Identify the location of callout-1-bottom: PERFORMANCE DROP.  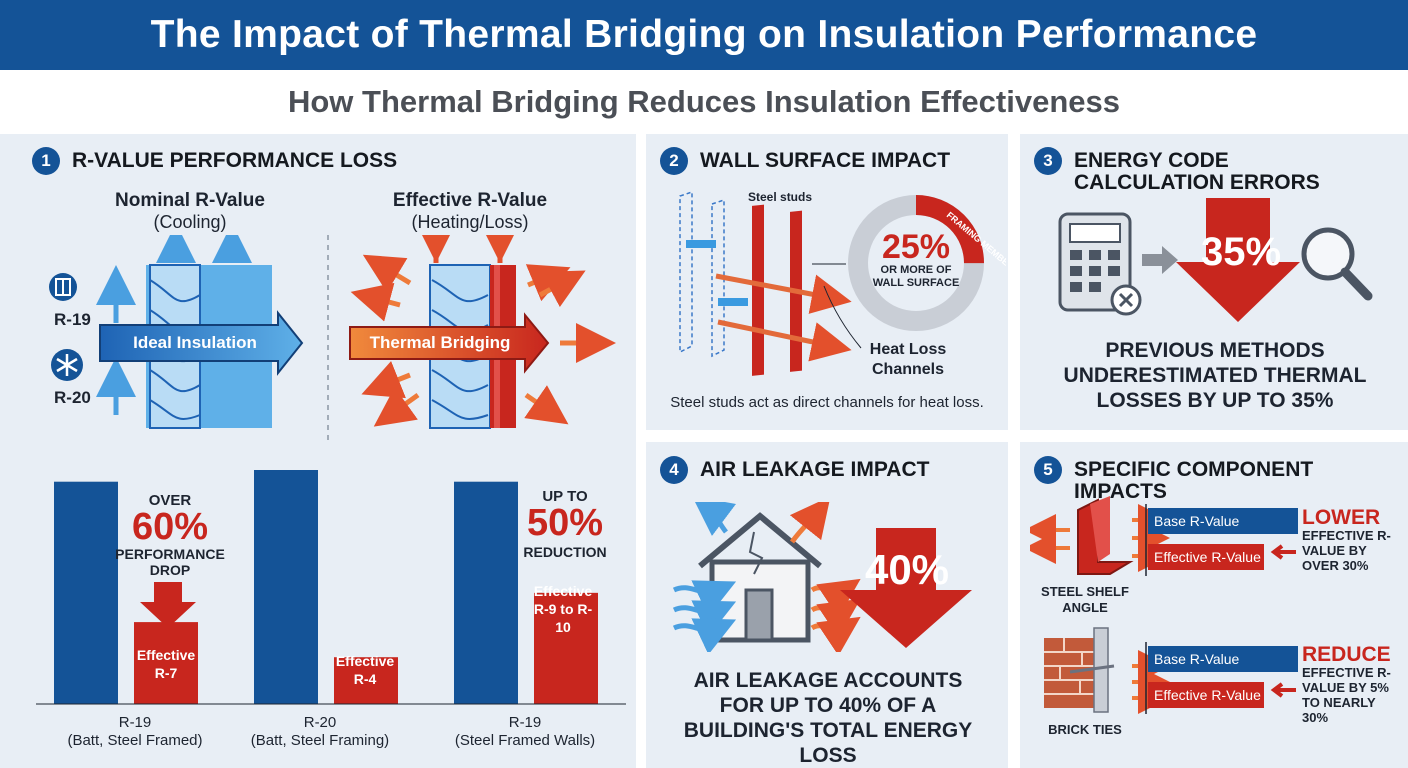
(170, 562).